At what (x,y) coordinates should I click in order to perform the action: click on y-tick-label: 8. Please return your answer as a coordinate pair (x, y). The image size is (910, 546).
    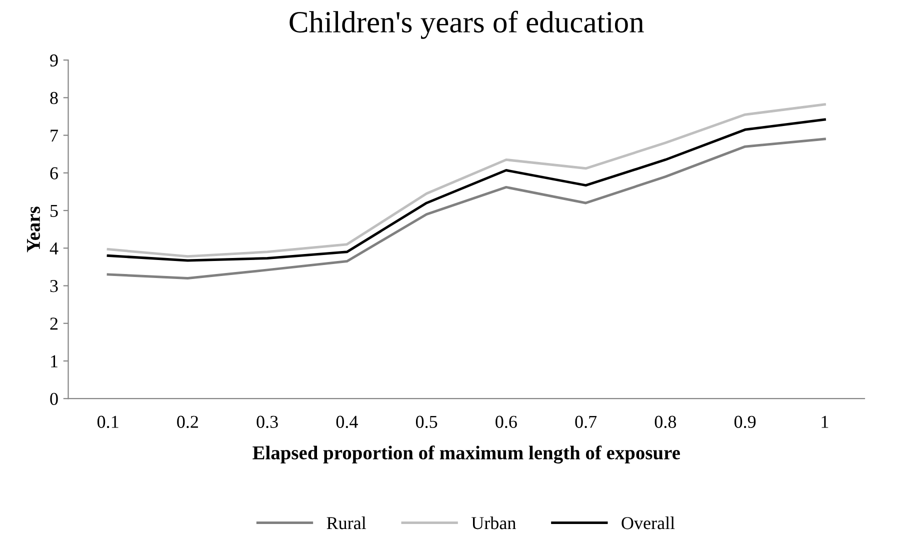
    Looking at the image, I should click on (54, 98).